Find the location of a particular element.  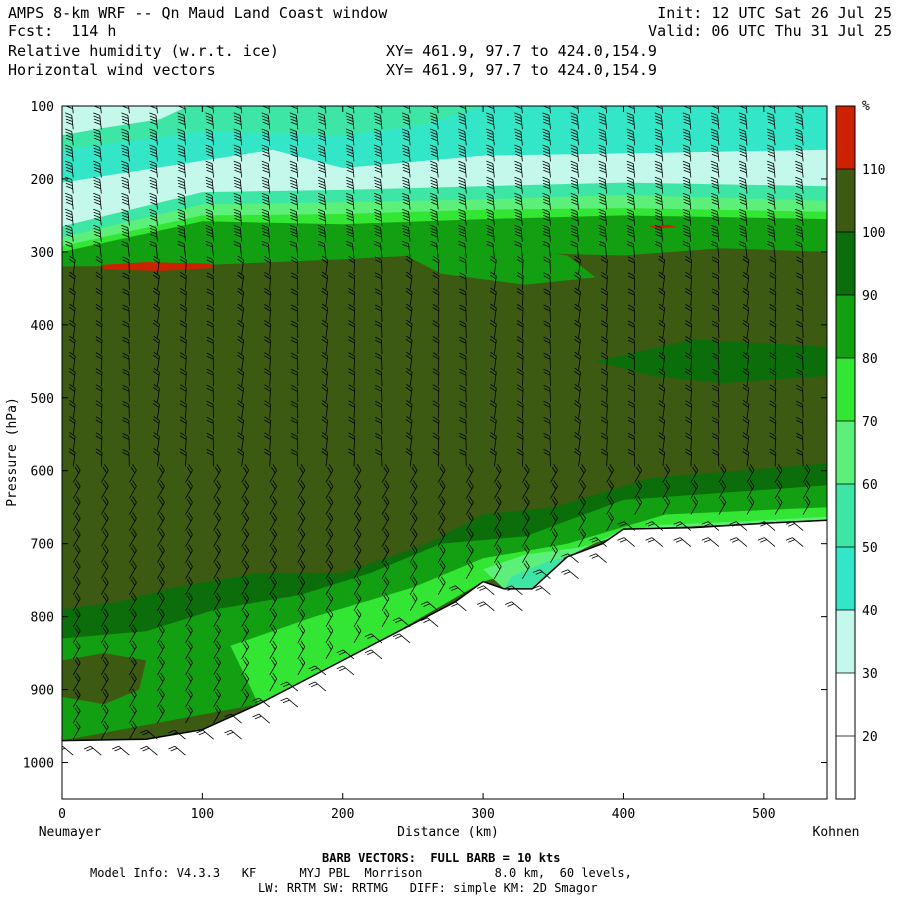

x-end-station: Kohnen is located at coordinates (836, 832).